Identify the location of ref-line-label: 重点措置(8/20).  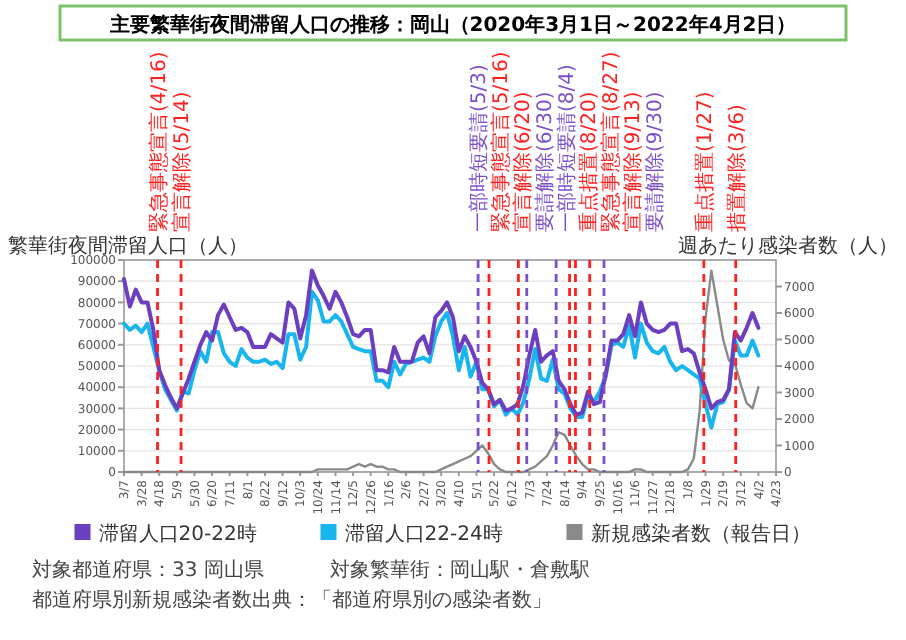
(589, 161).